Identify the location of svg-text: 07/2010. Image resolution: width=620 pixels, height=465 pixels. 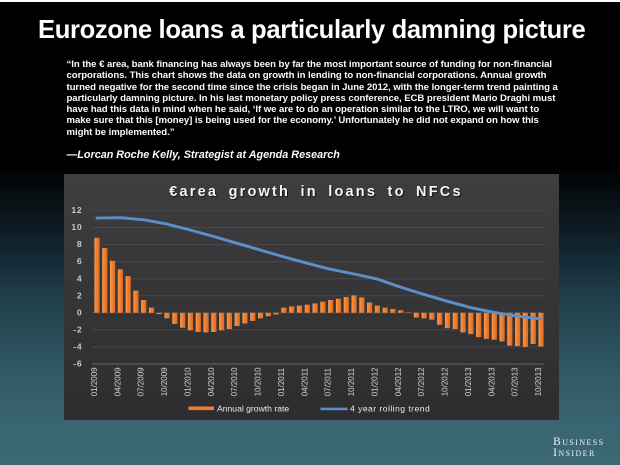
(234, 380).